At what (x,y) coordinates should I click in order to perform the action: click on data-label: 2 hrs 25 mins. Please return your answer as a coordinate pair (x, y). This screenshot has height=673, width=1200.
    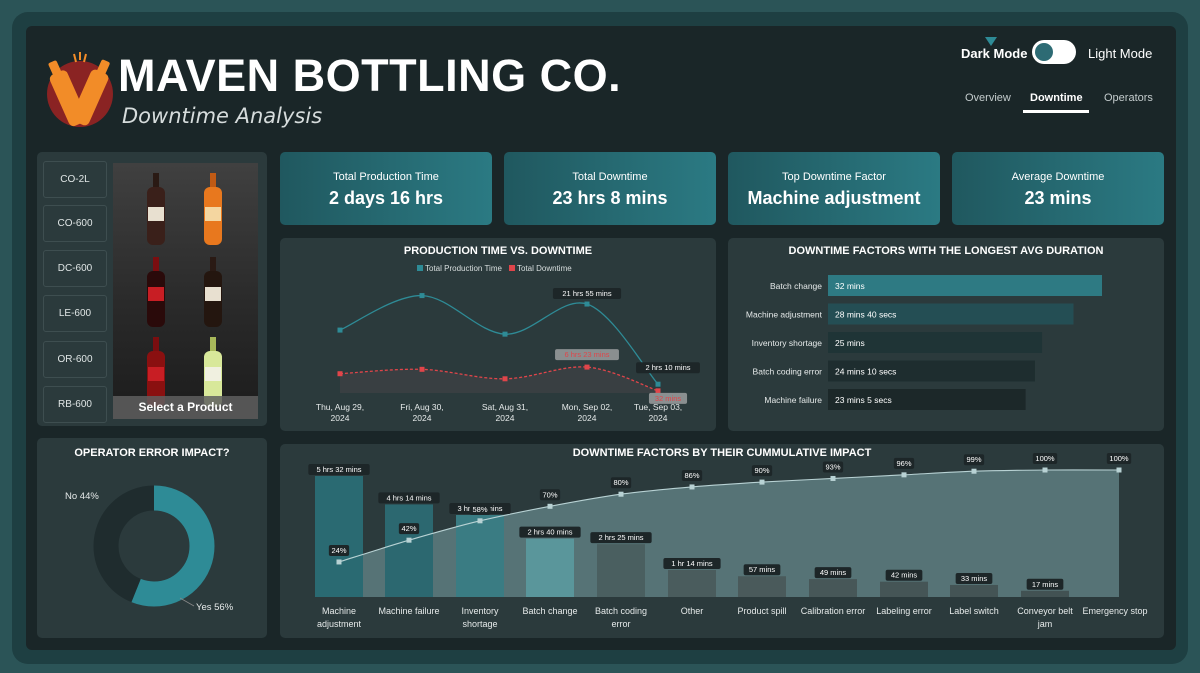
    Looking at the image, I should click on (620, 537).